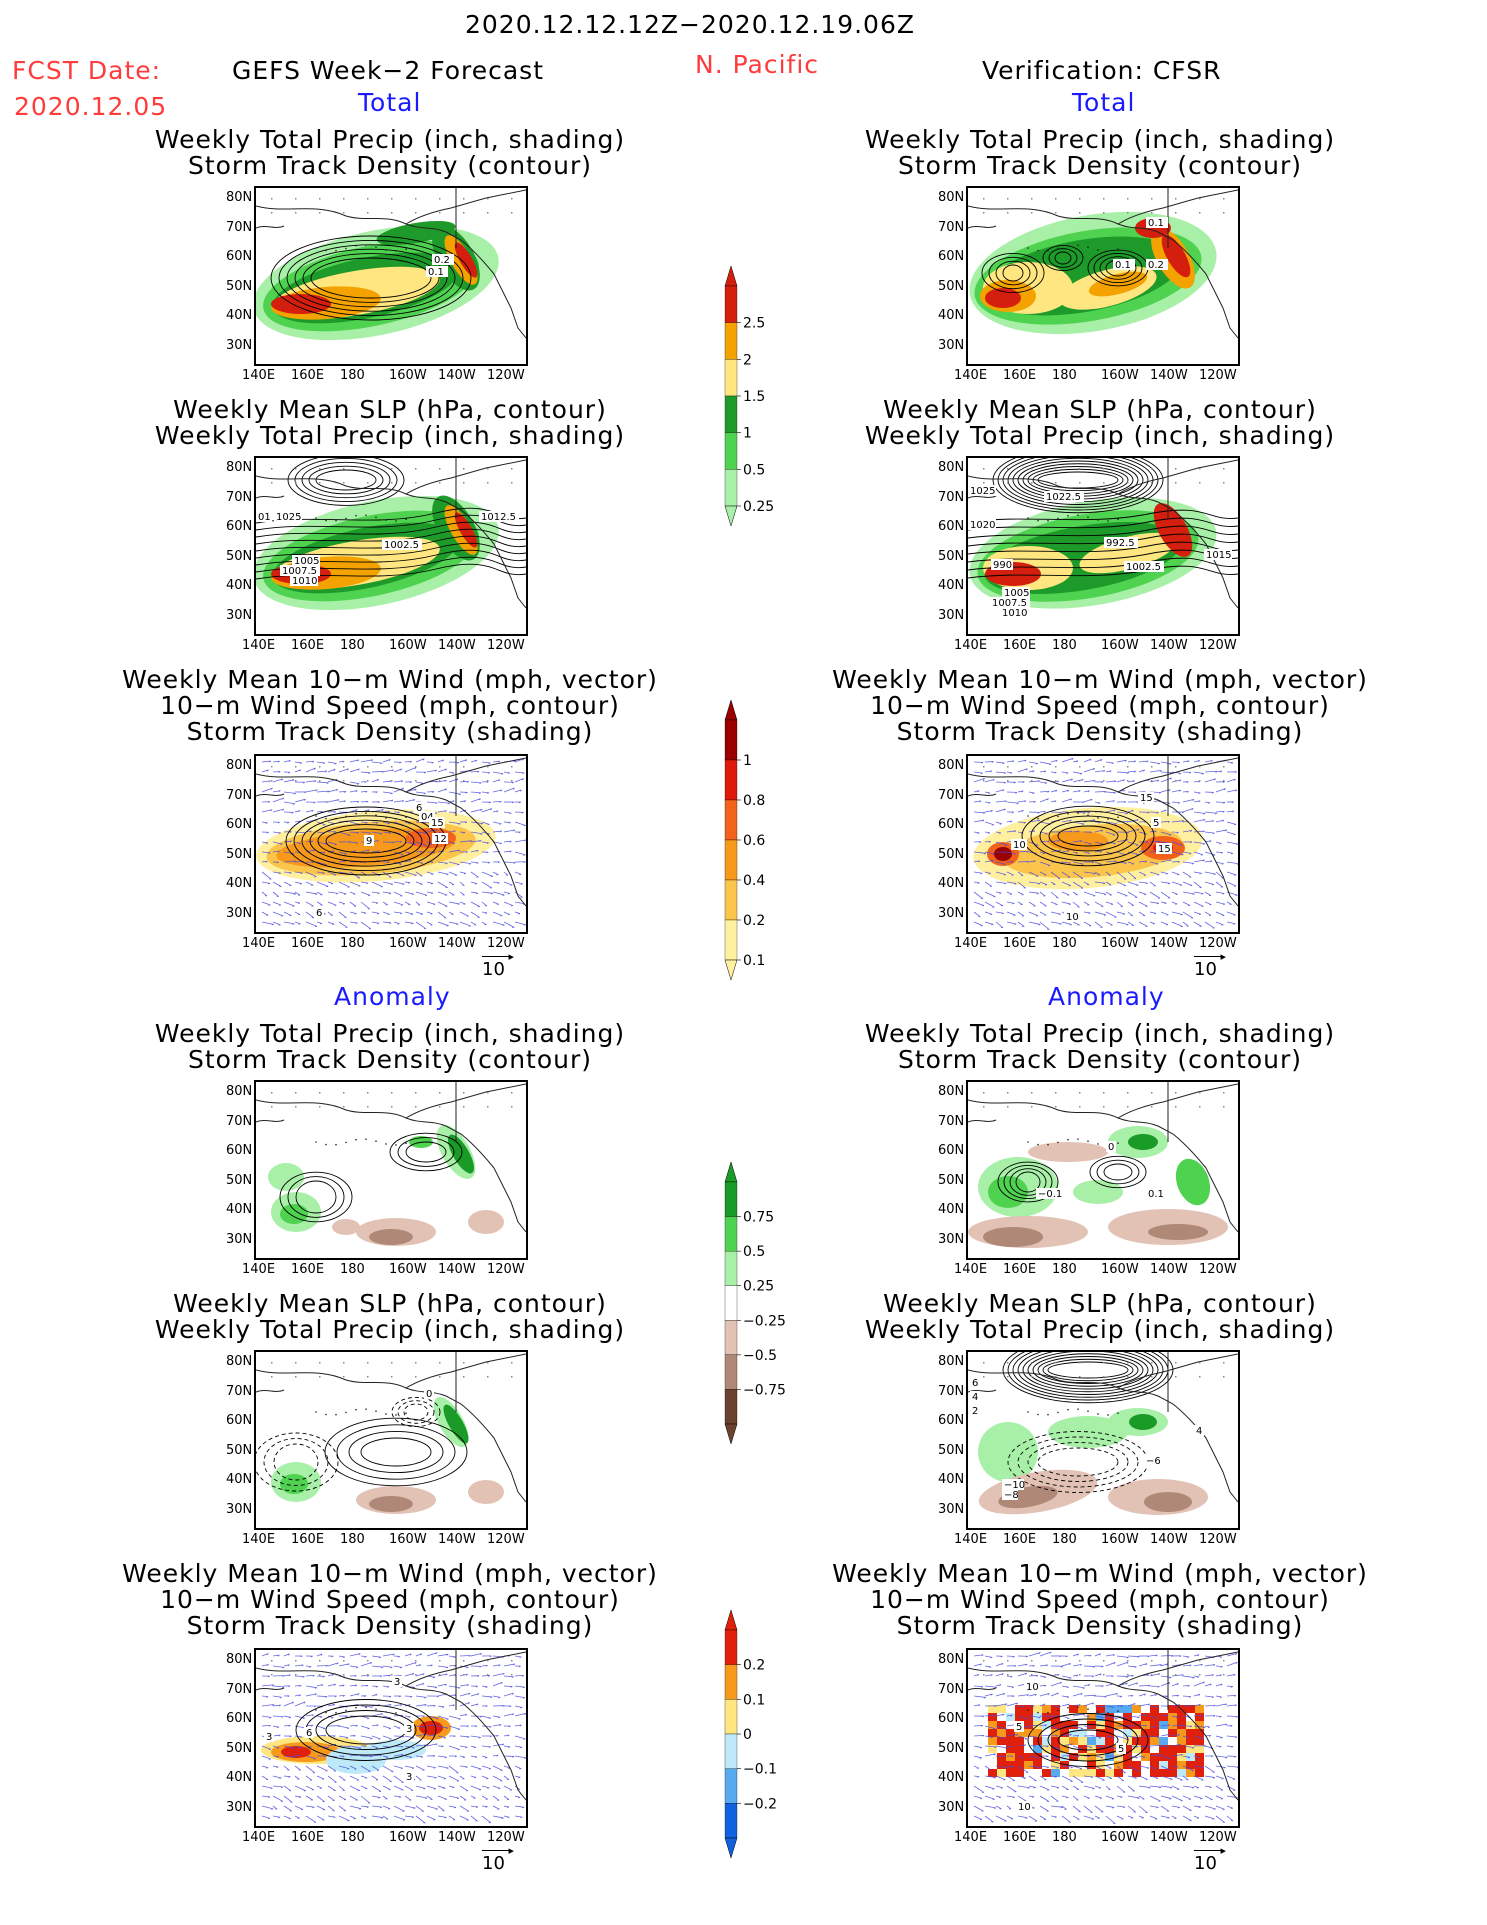 The height and width of the screenshot is (1925, 1487). Describe the element at coordinates (758, 1287) in the screenshot. I see `svg-text: 0.25` at that location.